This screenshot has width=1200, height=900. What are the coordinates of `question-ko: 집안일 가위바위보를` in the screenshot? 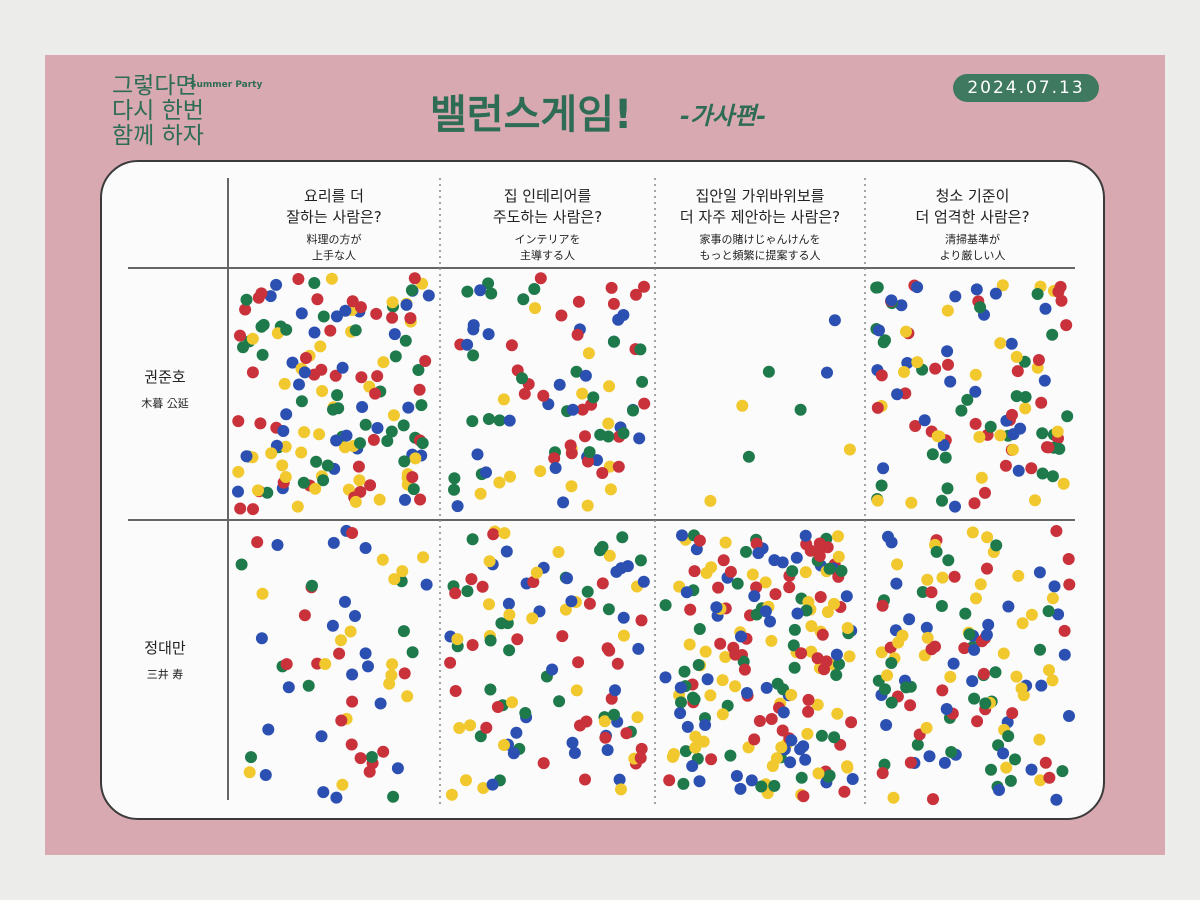 It's located at (760, 196).